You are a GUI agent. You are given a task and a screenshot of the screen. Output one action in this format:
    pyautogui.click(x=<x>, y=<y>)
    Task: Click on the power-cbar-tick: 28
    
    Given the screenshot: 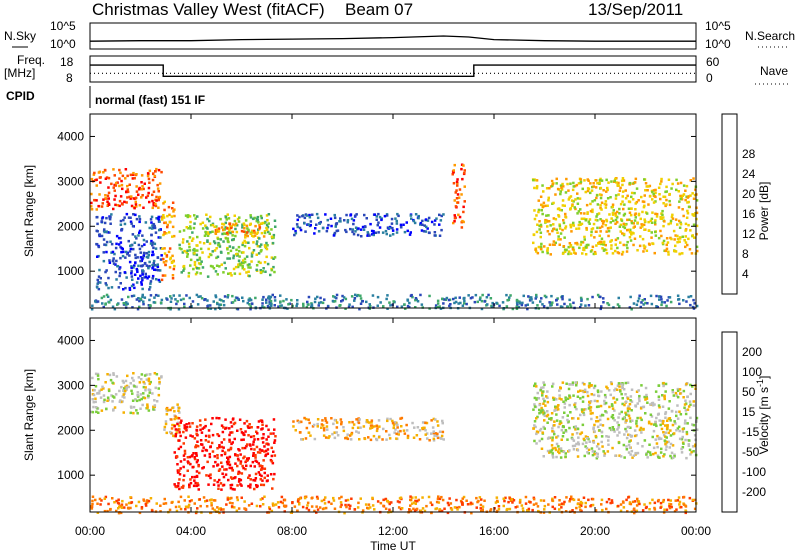 What is the action you would take?
    pyautogui.click(x=749, y=154)
    